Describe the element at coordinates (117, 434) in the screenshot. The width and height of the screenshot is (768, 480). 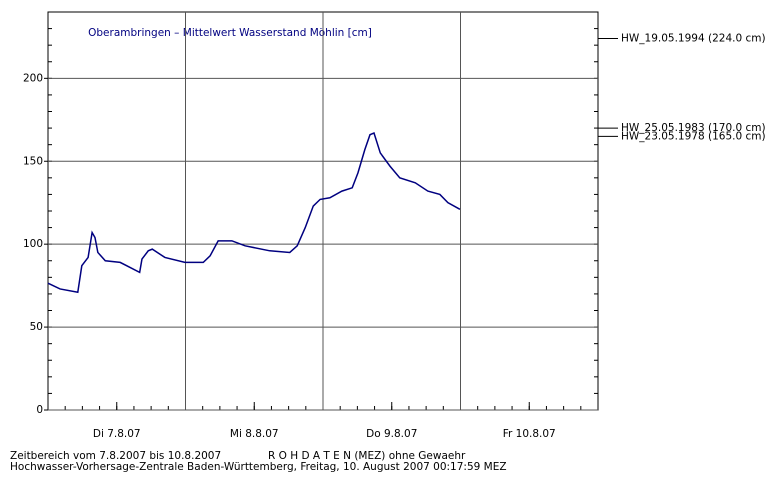
I see `x-tick-label: Di 7.8.07` at that location.